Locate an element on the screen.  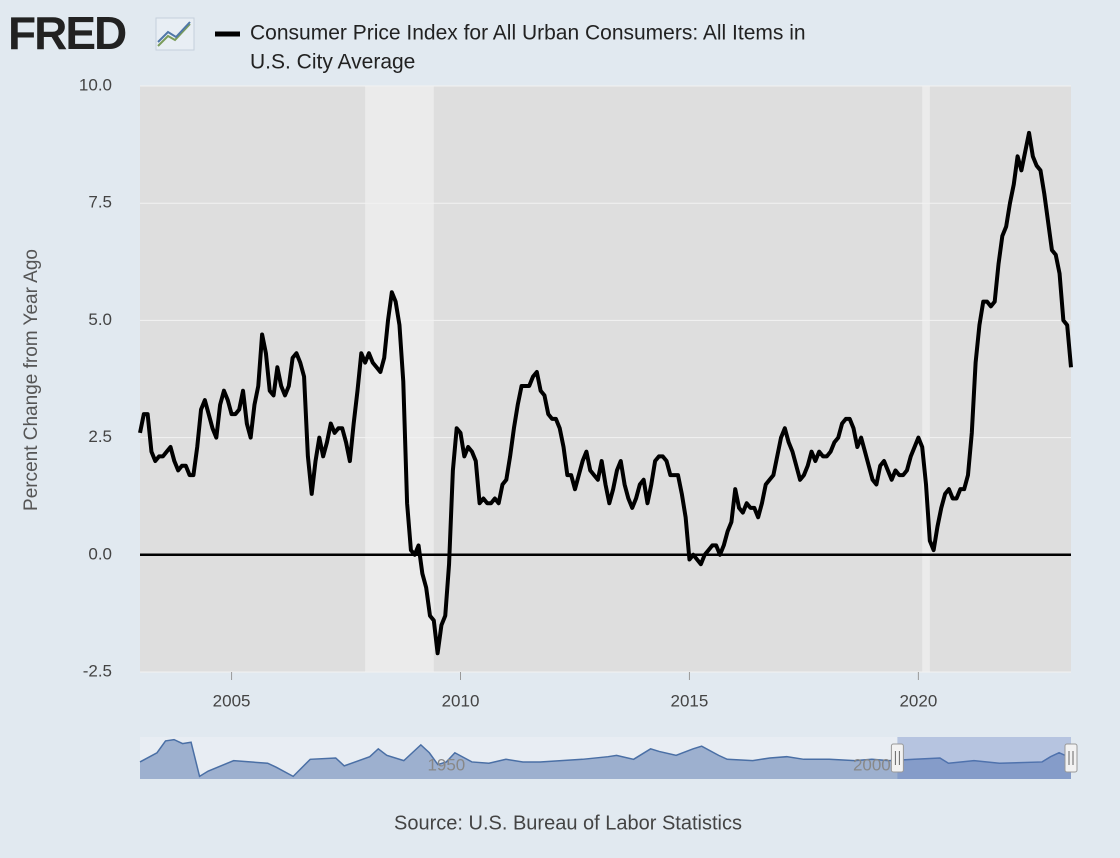
y-tick-label: 7.5 is located at coordinates (100, 202).